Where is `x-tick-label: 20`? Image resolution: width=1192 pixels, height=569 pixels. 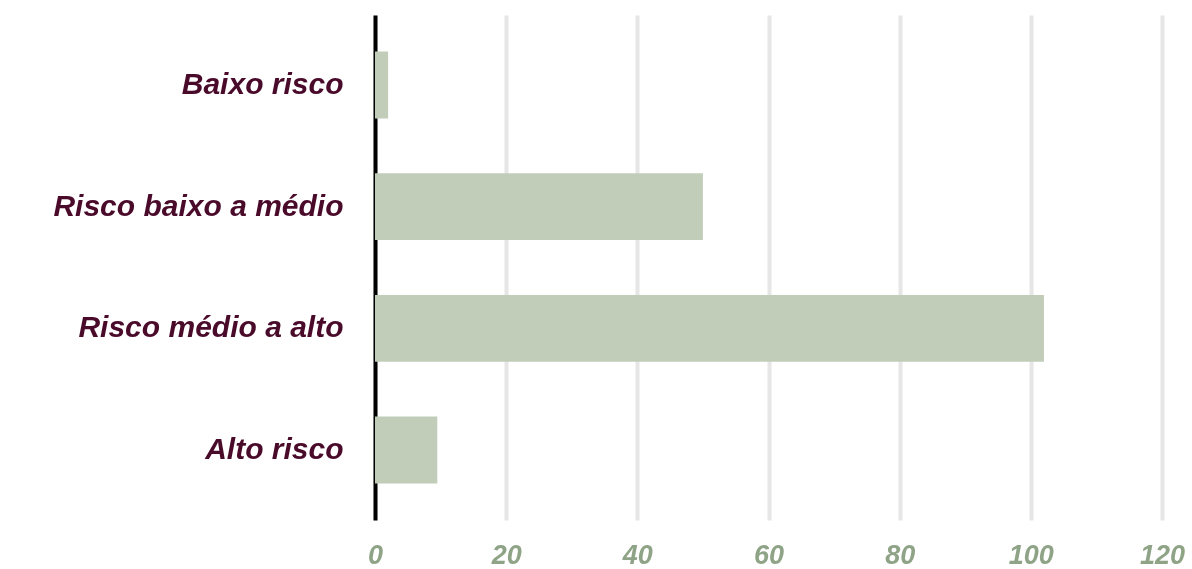
x-tick-label: 20 is located at coordinates (506, 554).